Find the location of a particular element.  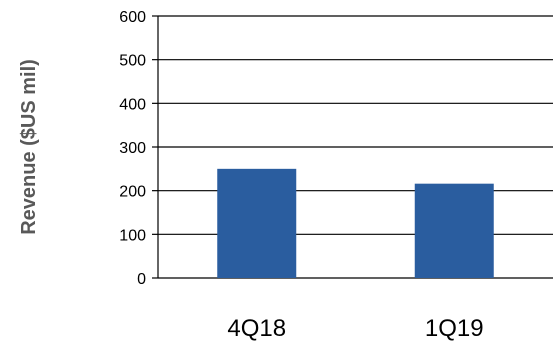

y-tick-label: 0 is located at coordinates (141, 279).